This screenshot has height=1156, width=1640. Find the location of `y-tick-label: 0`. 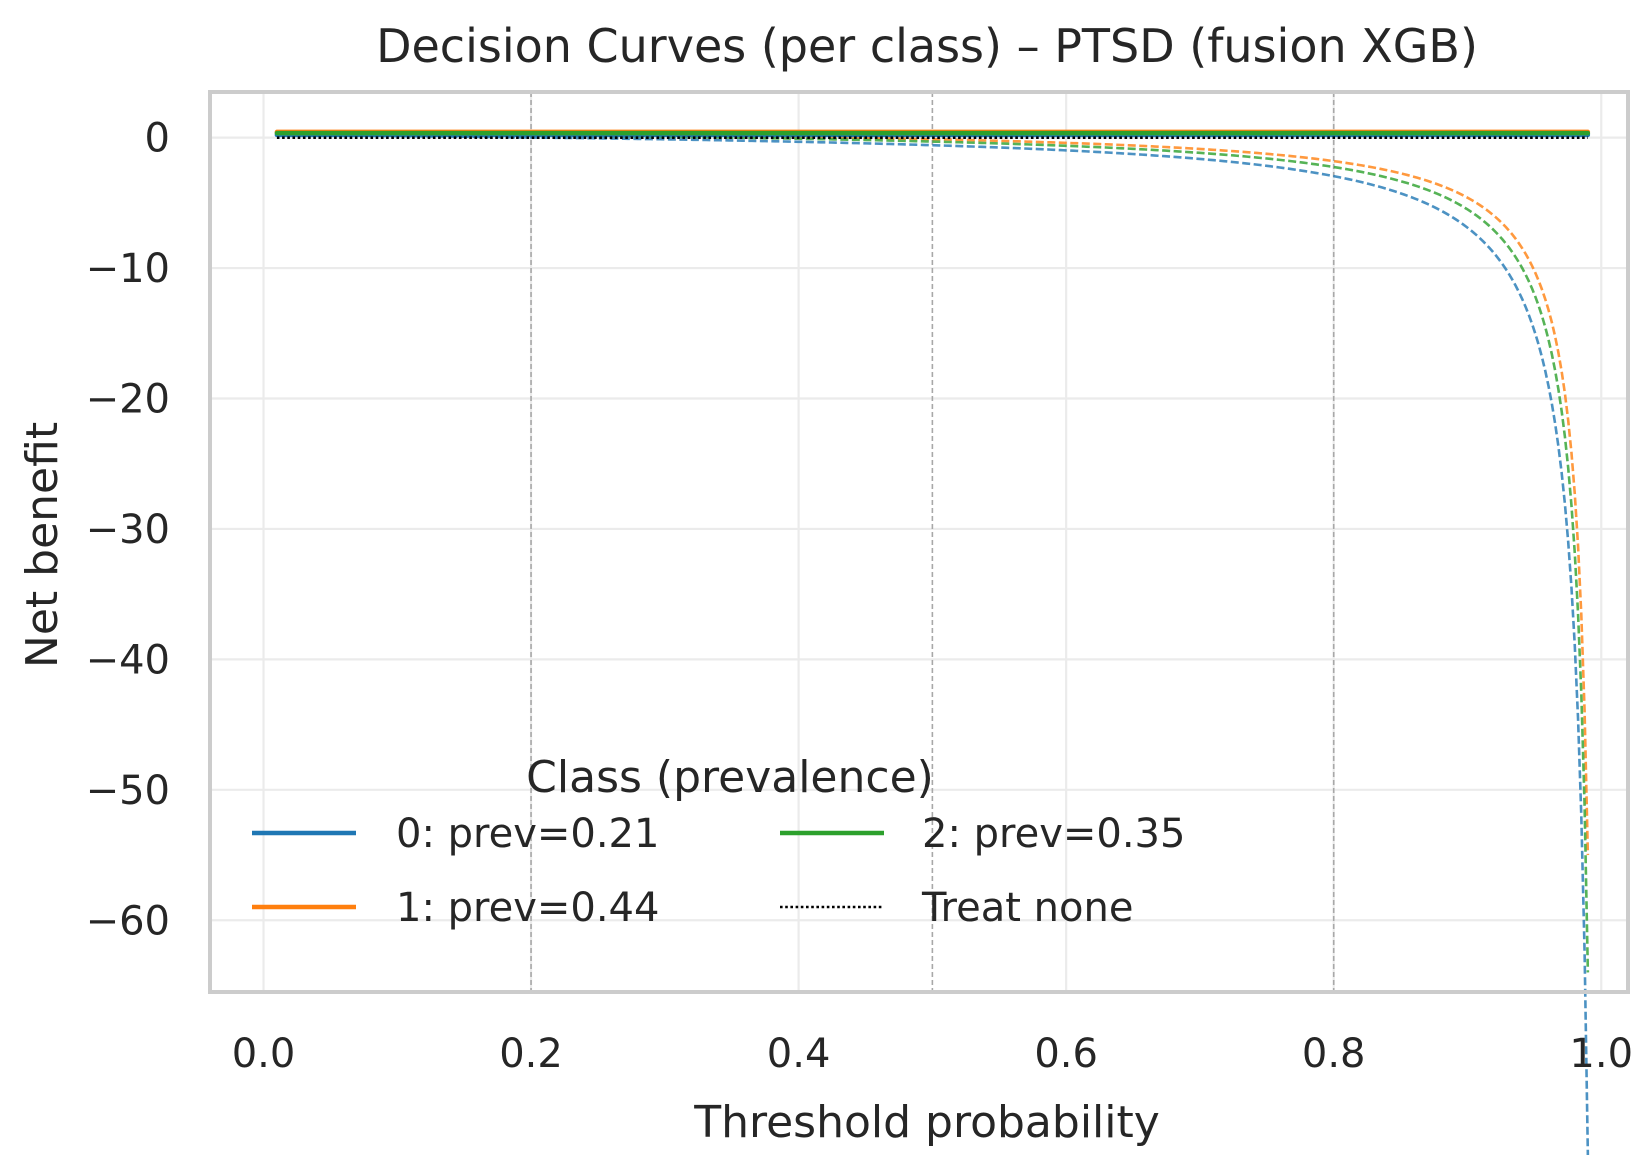

y-tick-label: 0 is located at coordinates (157, 139).